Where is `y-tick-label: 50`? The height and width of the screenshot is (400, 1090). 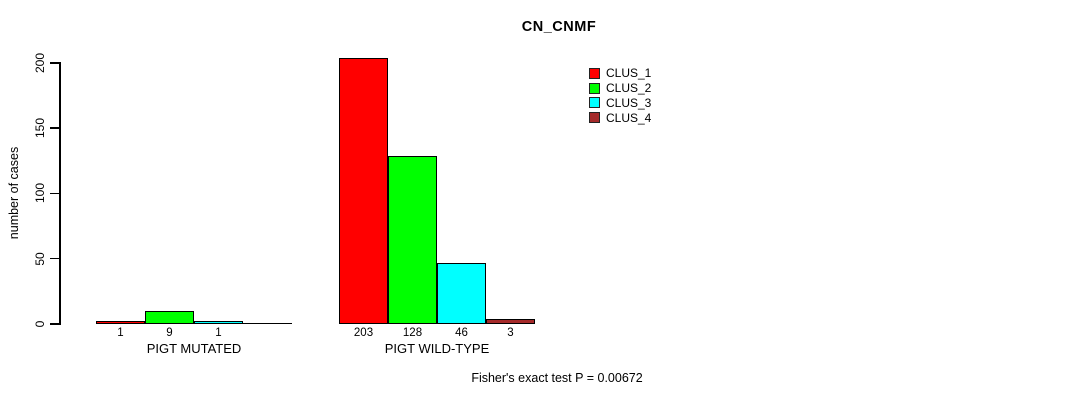 y-tick-label: 50 is located at coordinates (40, 259).